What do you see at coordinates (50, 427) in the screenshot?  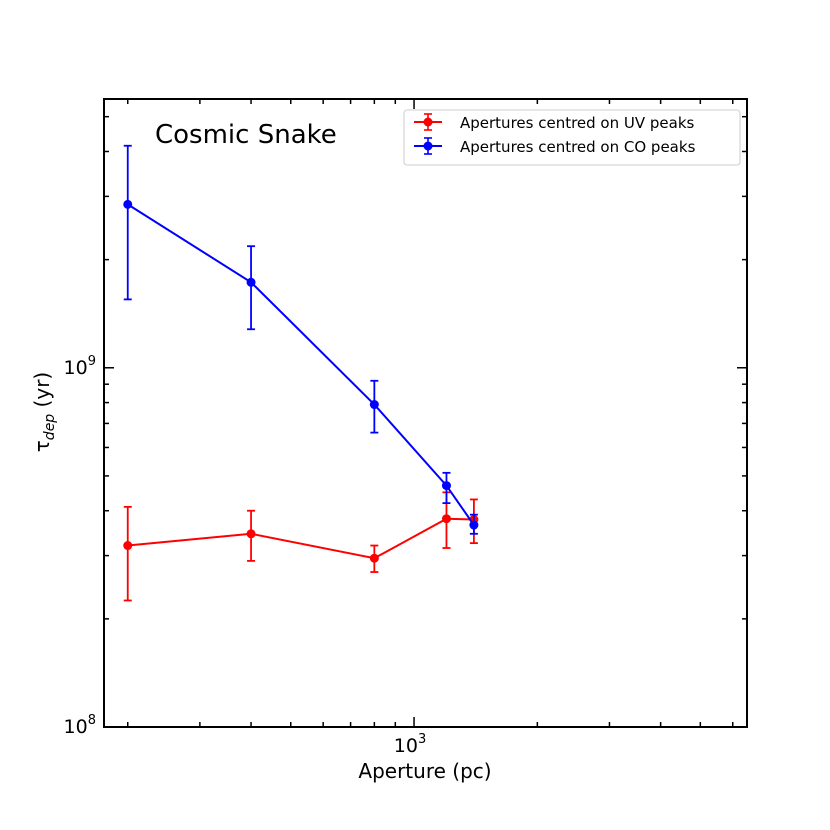 I see `y-axis-label-subscript: dep` at bounding box center [50, 427].